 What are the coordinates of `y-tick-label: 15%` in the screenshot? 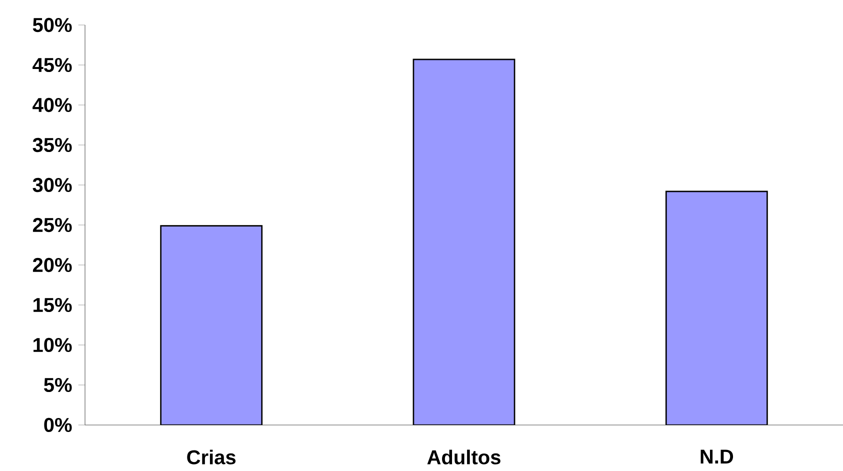 It's located at (53, 305).